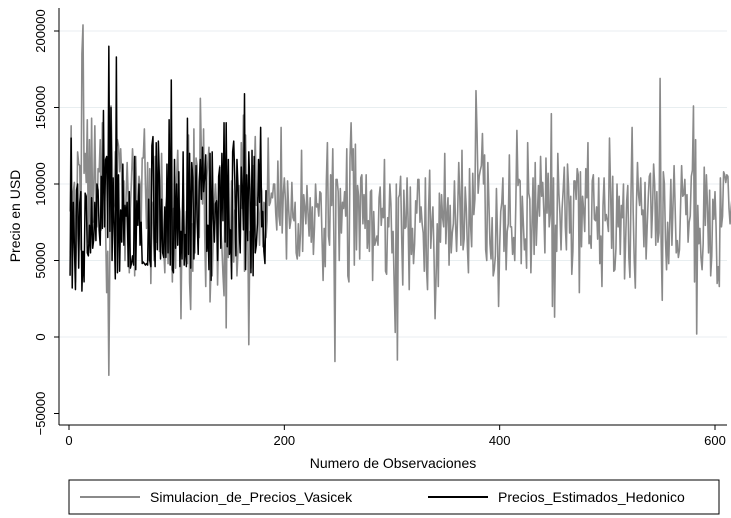 The height and width of the screenshot is (518, 731). Describe the element at coordinates (40, 260) in the screenshot. I see `y-tick-label: 50000` at that location.